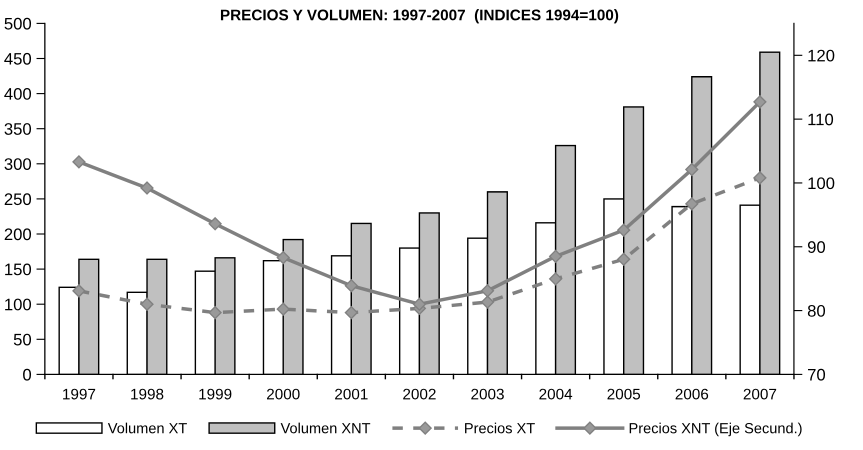  I want to click on y-tick-label: 450, so click(18, 58).